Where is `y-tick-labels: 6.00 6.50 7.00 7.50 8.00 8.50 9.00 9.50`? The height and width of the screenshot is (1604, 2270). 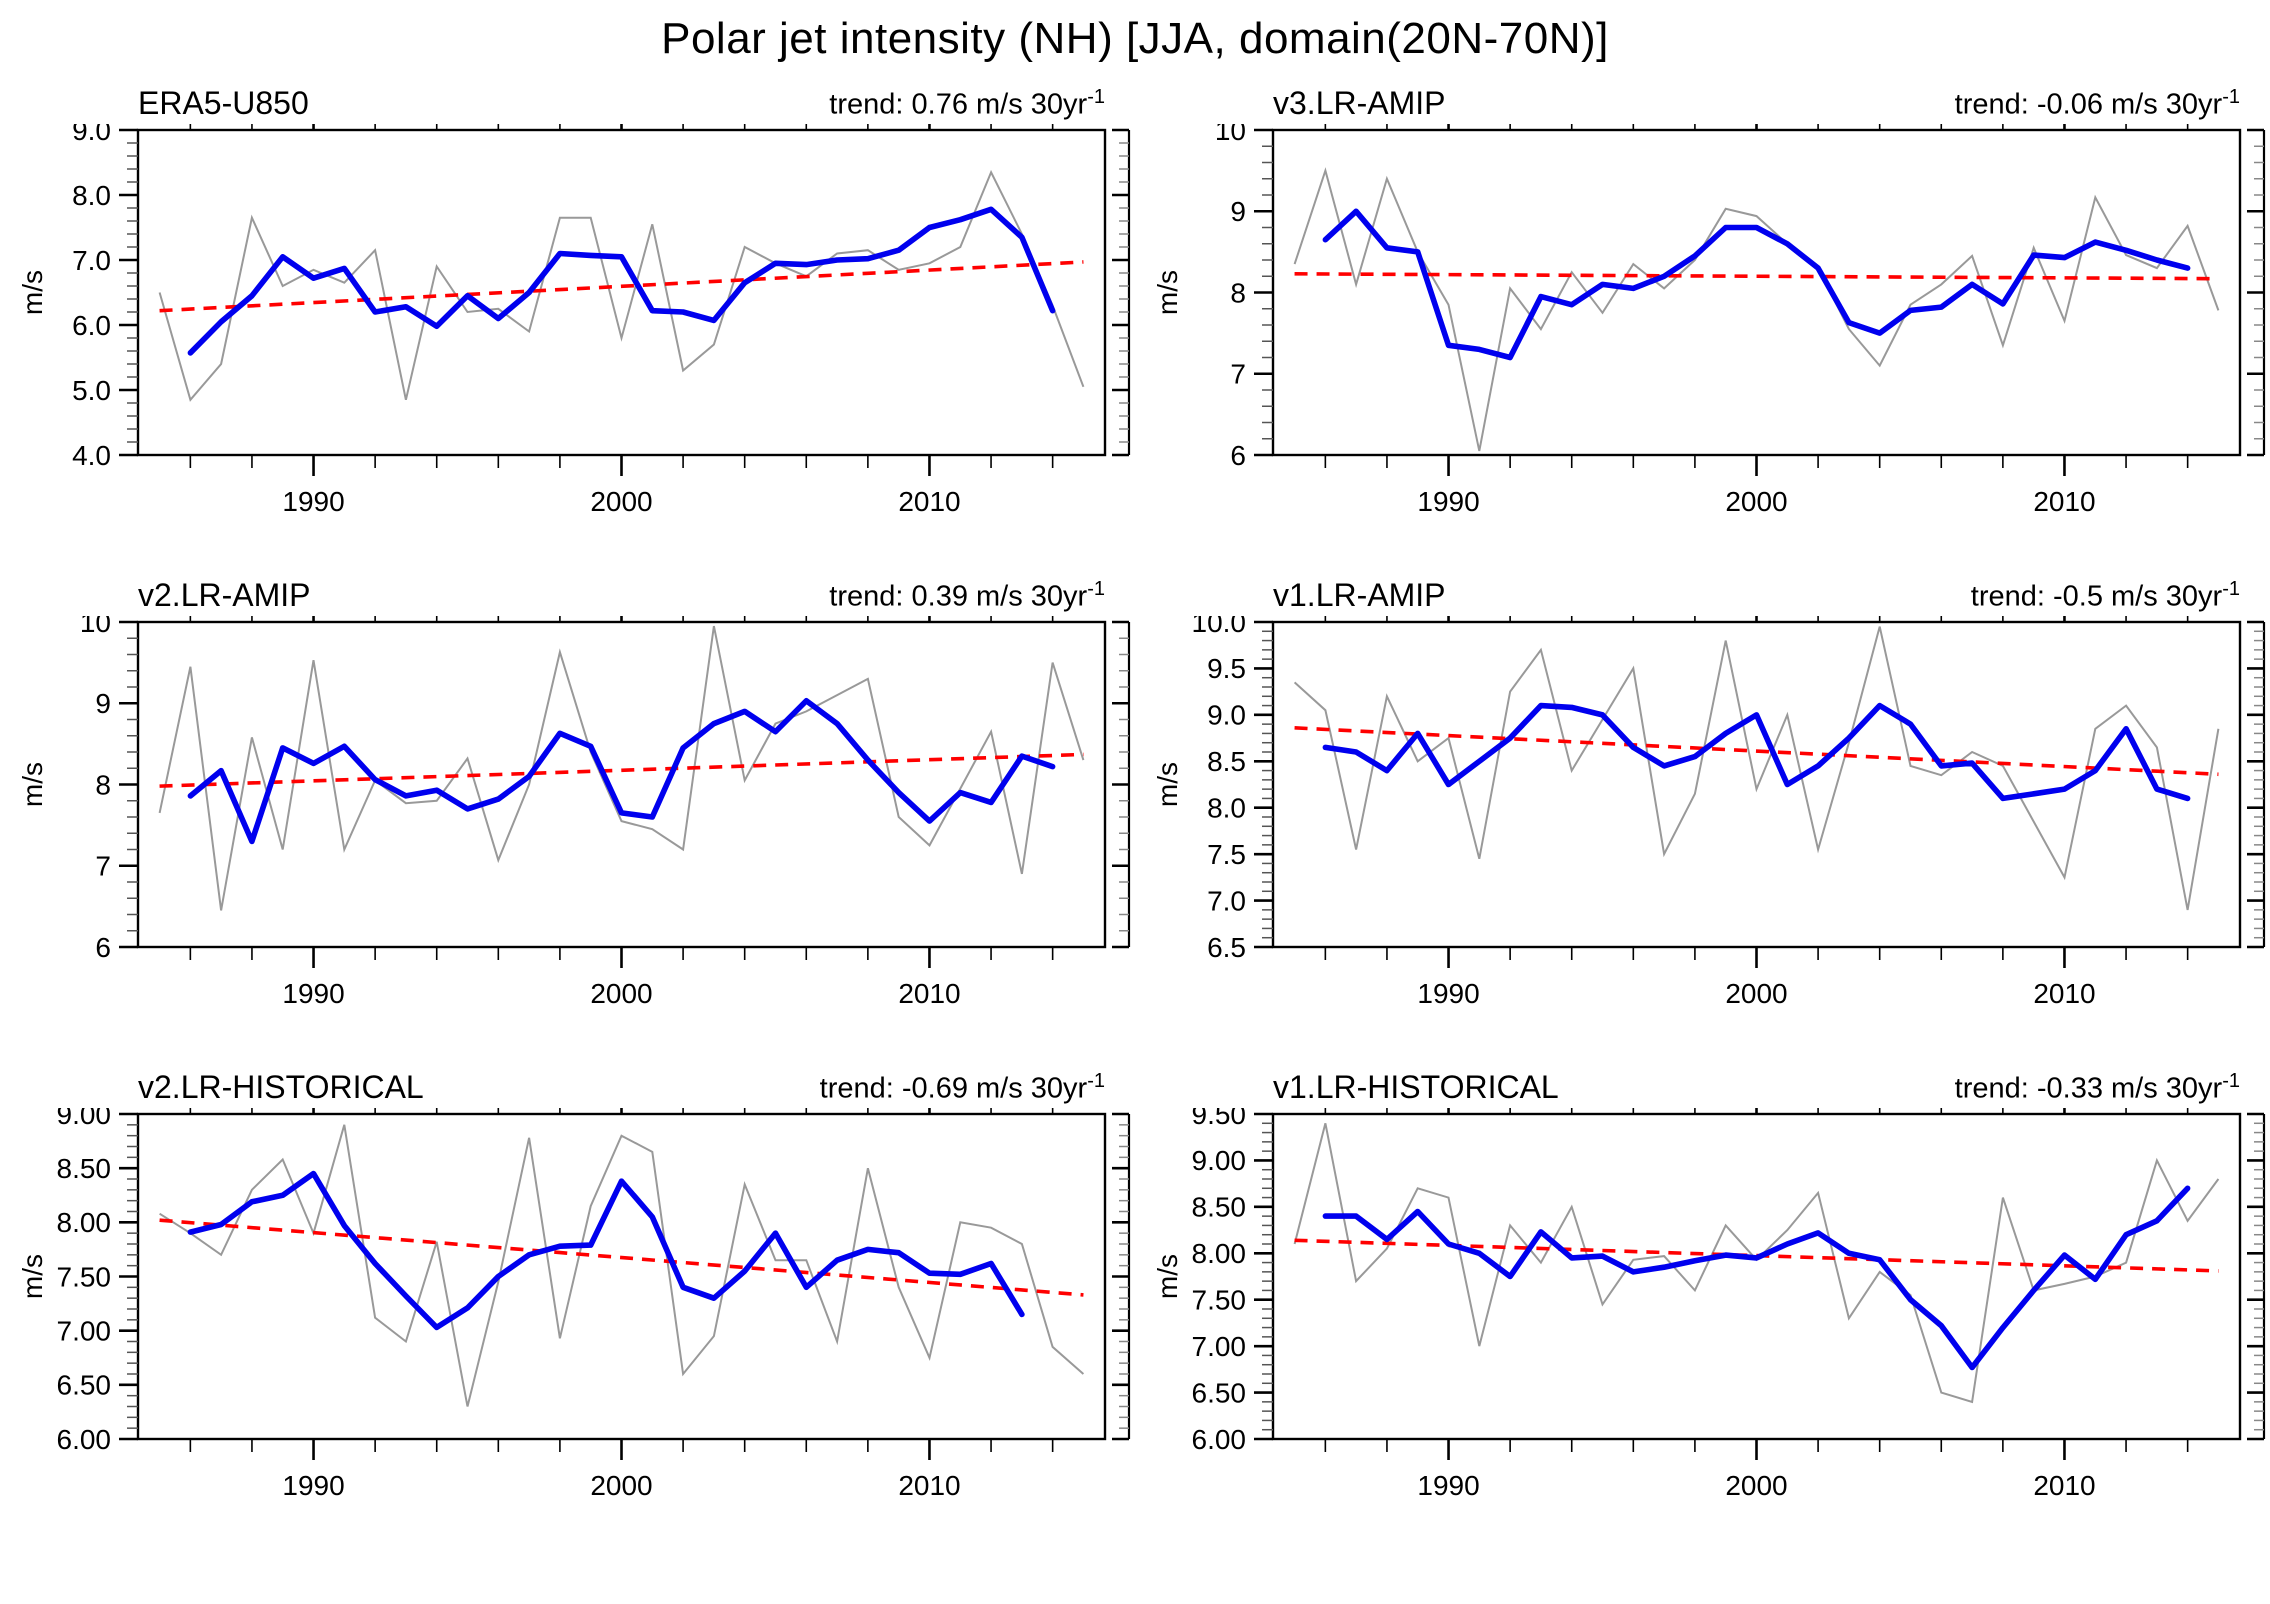 y-tick-labels: 6.00 6.50 7.00 7.50 8.00 8.50 9.00 9.50 is located at coordinates (1219, 1281).